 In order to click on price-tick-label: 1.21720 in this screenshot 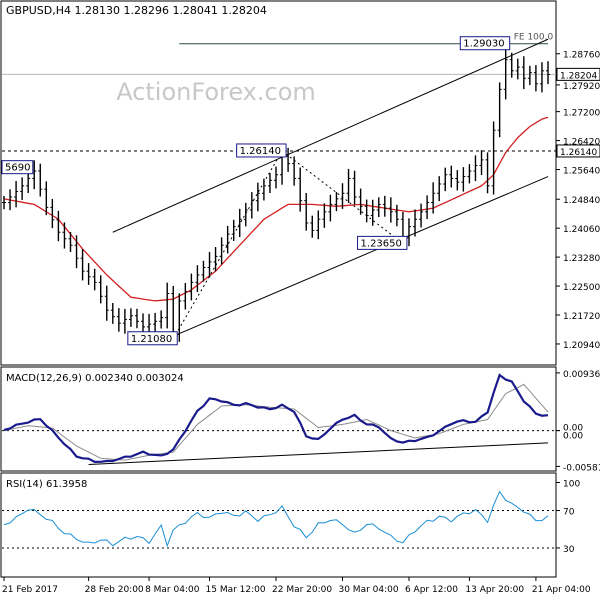, I will do `click(581, 317)`.